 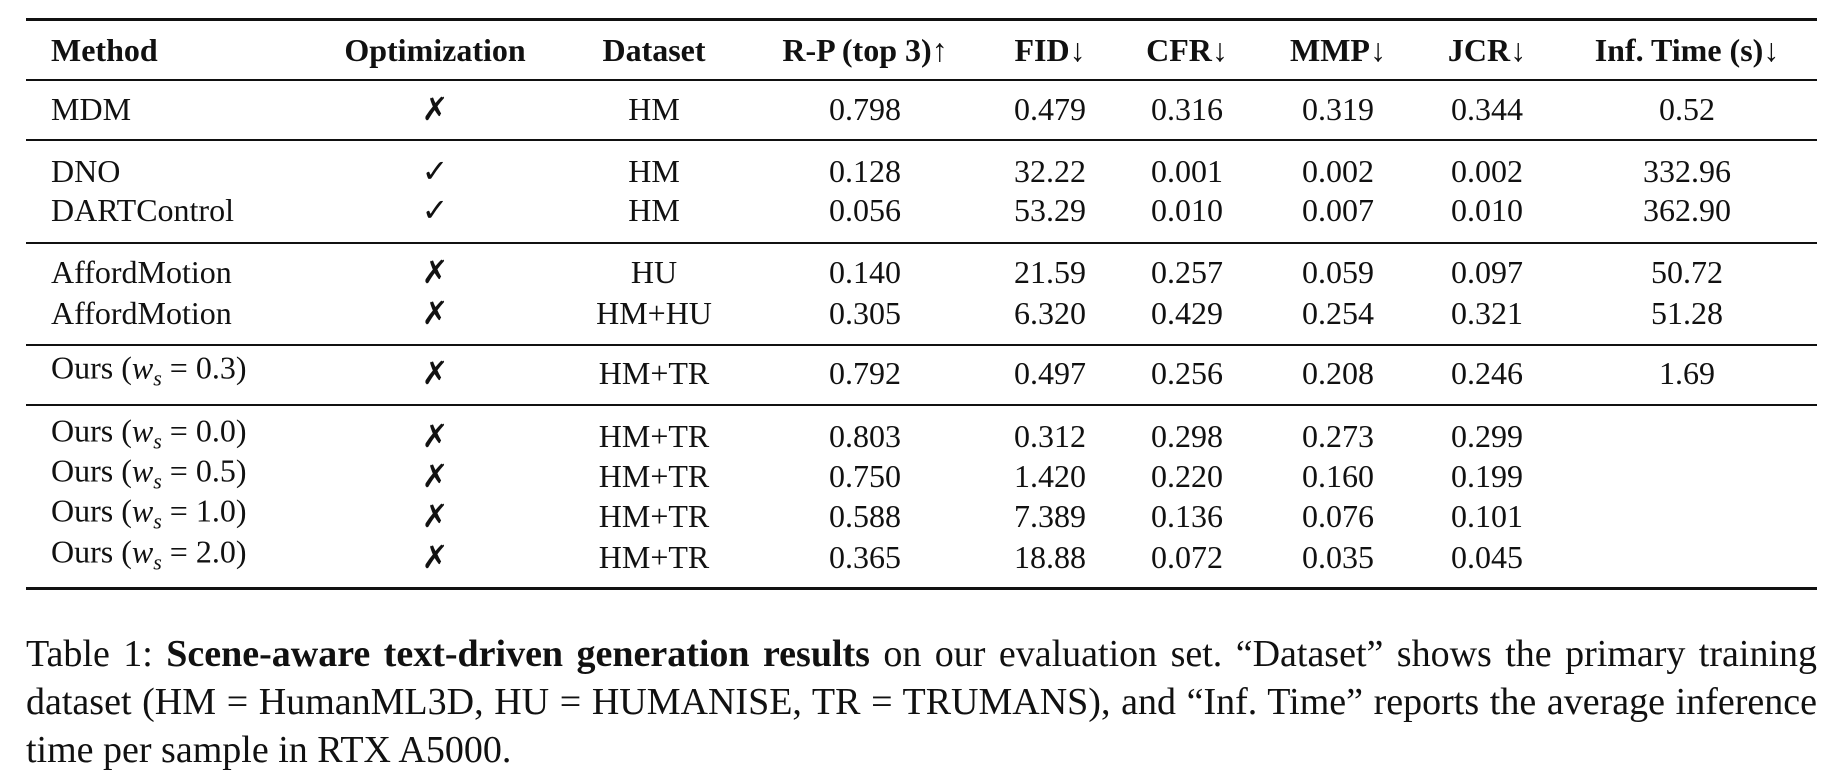 I want to click on data-cell: 0.750, so click(x=865, y=476).